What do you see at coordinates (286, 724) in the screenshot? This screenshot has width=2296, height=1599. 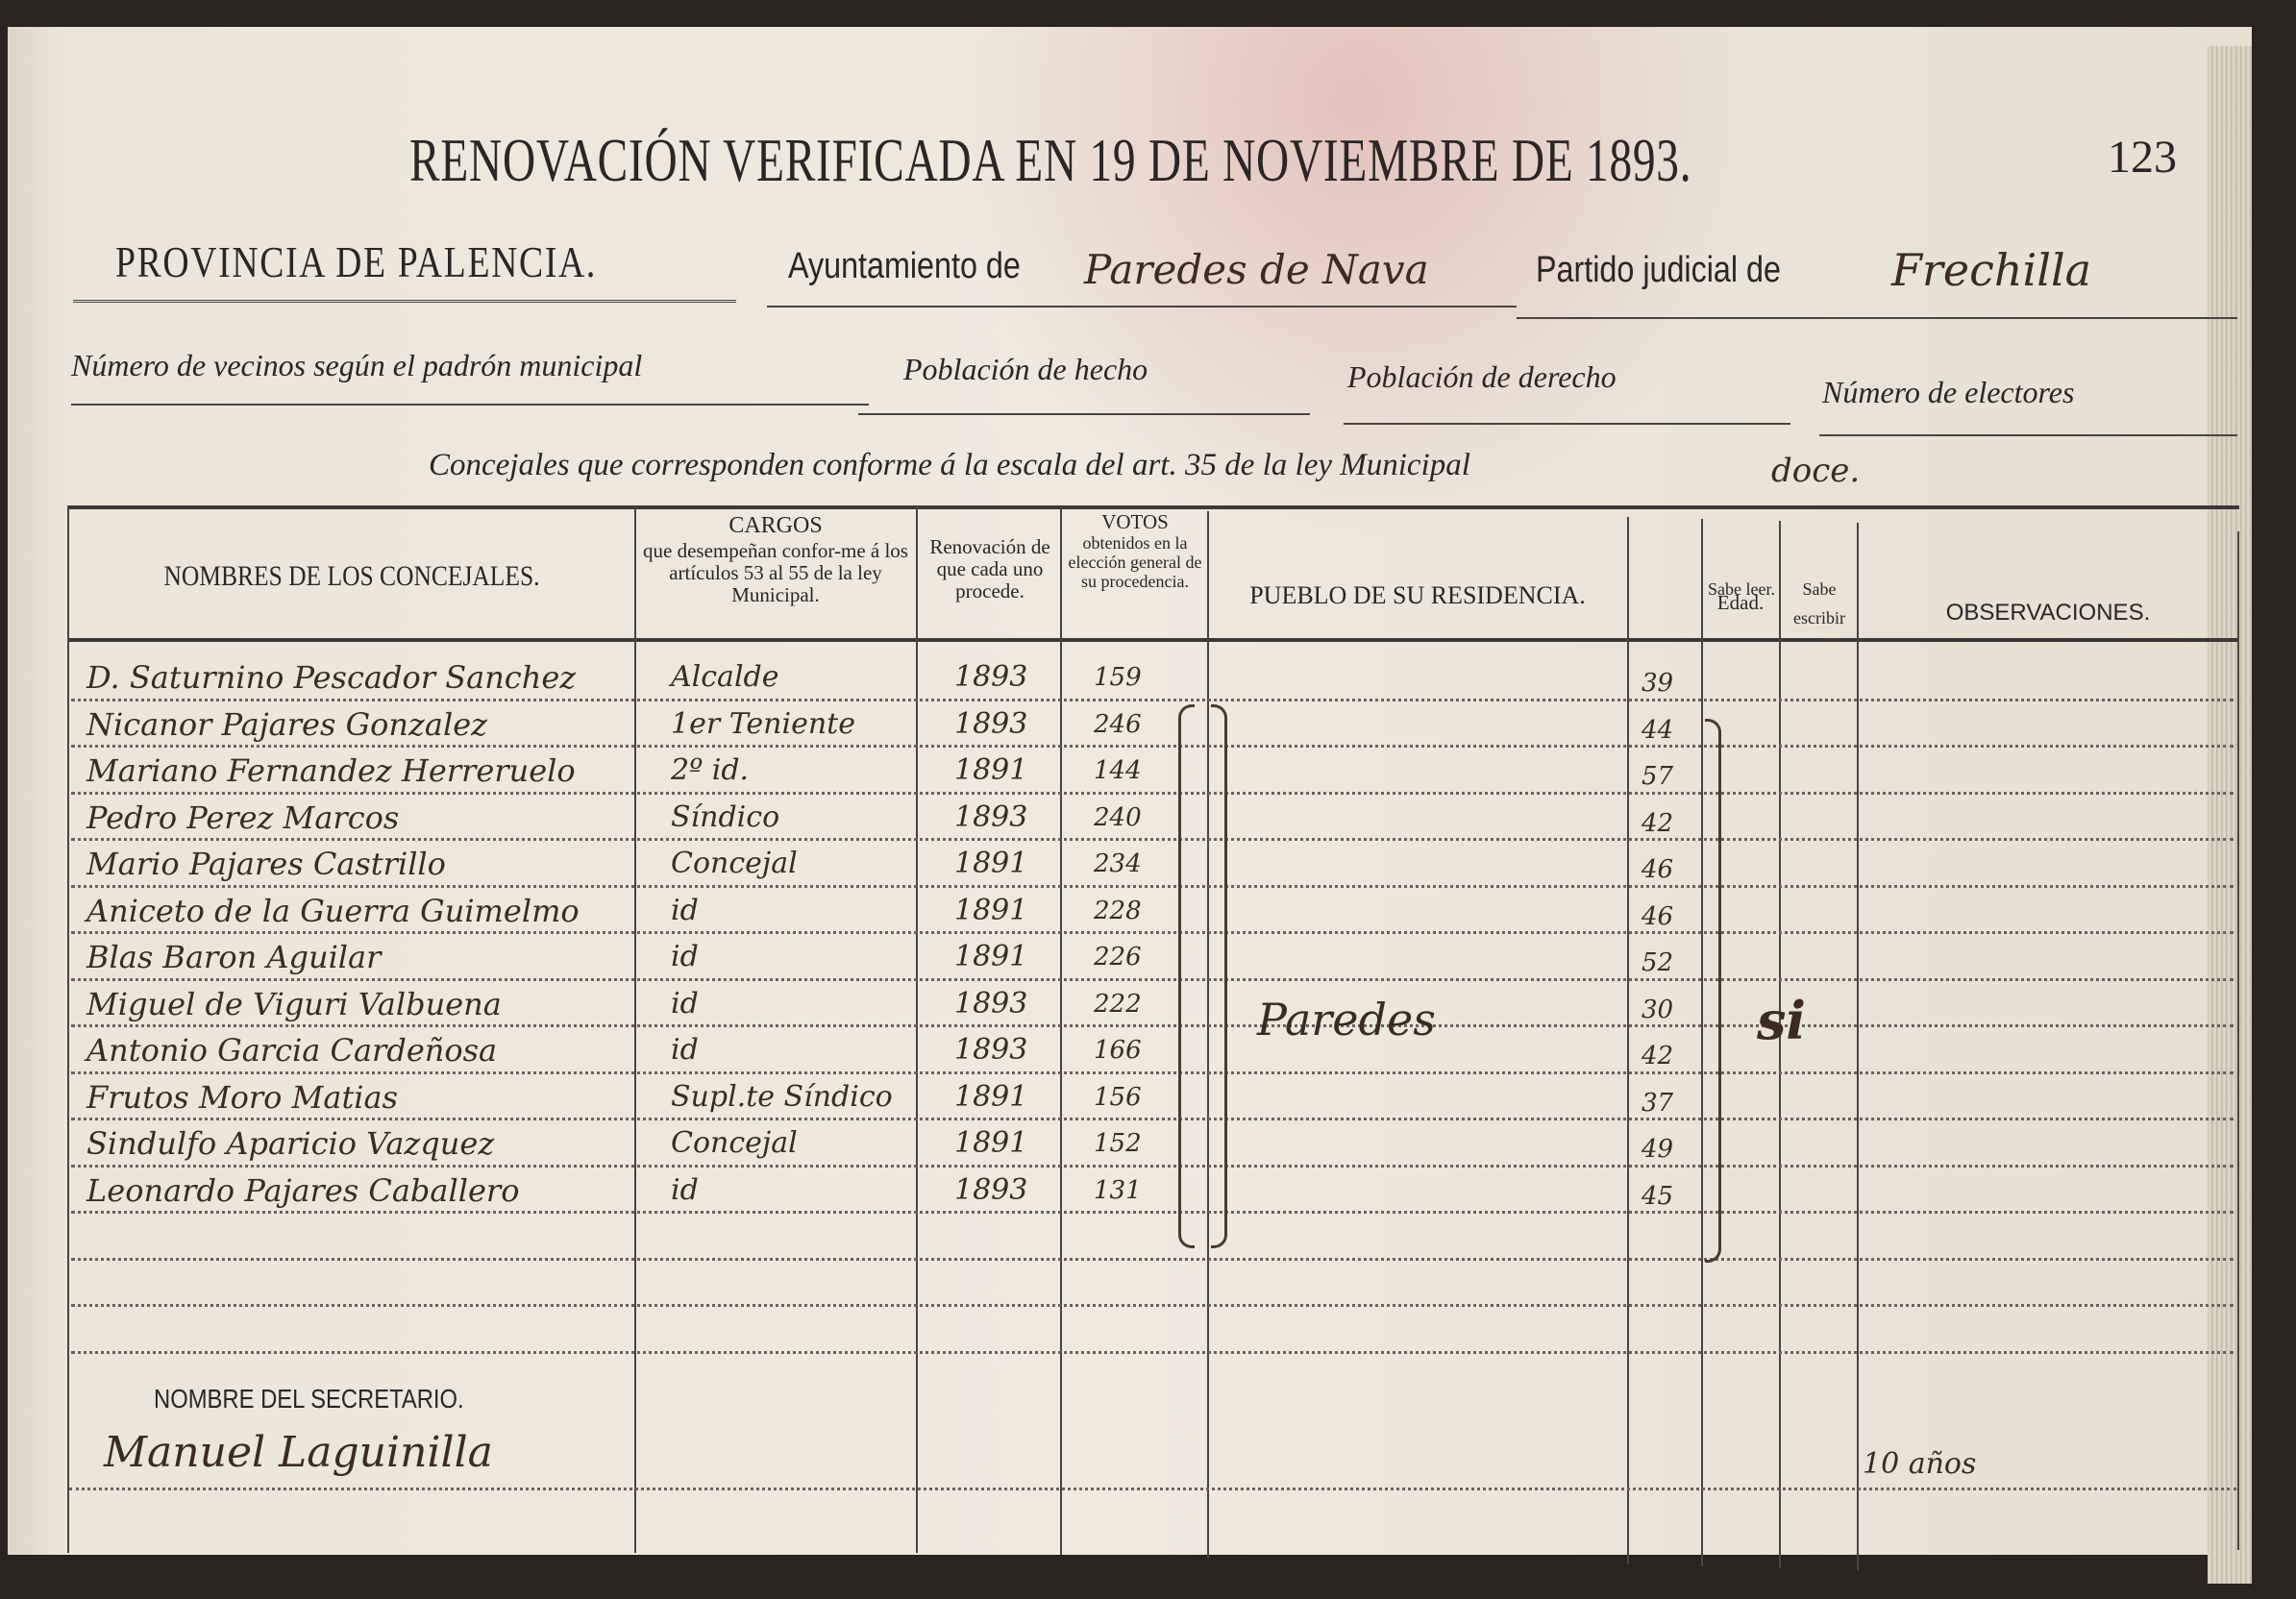 I see `row-nombre: Nicanor Pajares Gonzalez` at bounding box center [286, 724].